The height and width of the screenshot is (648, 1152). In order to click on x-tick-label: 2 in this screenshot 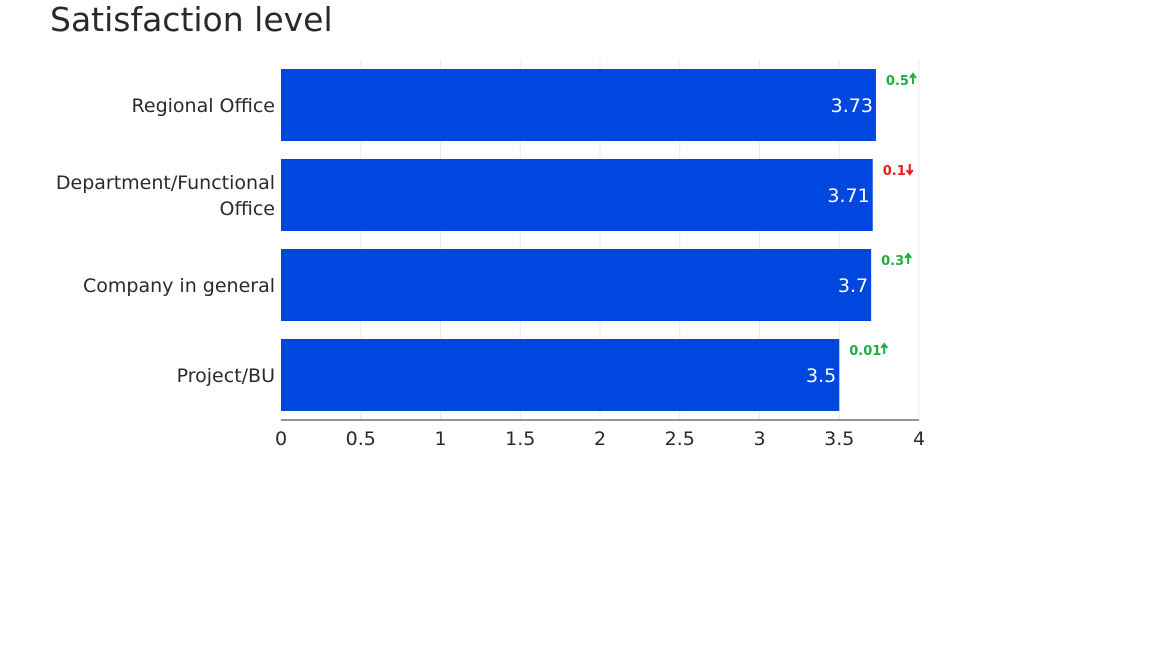, I will do `click(600, 439)`.